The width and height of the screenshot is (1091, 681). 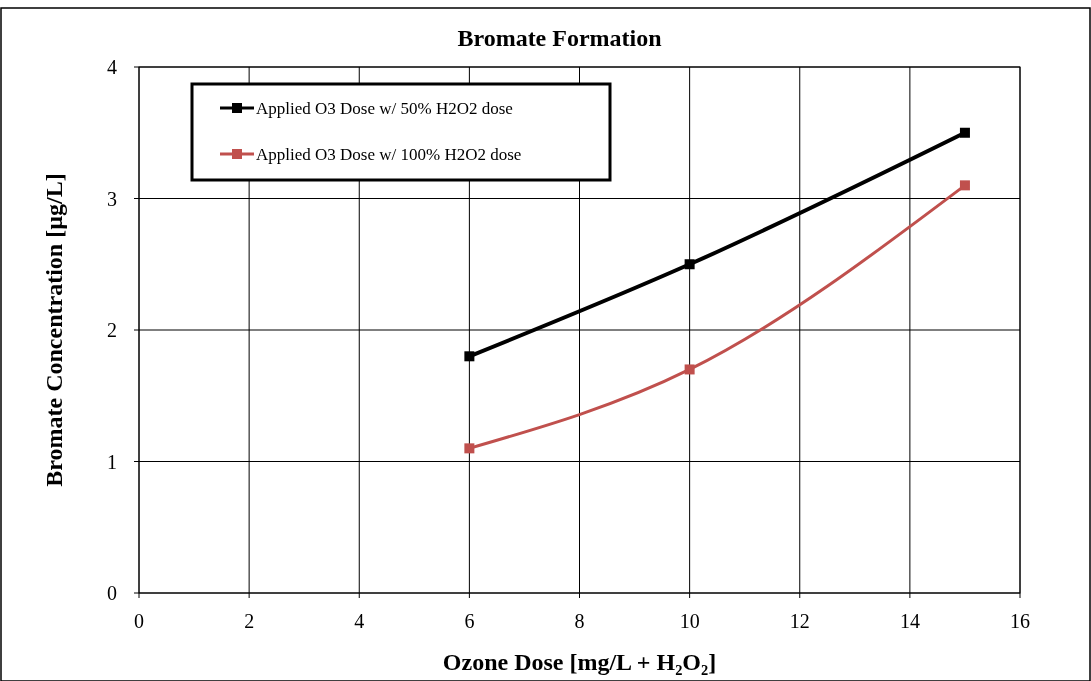 I want to click on y-tick-label: 1, so click(x=112, y=461).